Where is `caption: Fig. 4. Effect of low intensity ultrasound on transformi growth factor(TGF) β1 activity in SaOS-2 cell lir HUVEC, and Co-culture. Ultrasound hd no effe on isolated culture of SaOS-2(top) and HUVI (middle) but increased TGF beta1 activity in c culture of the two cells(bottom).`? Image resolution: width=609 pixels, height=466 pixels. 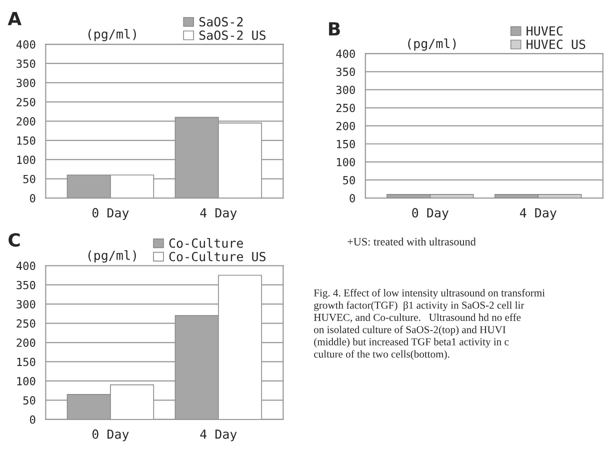 caption: Fig. 4. Effect of low intensity ultrasound on transformi growth factor(TGF) β1 activity in SaOS-2 cell lir HUVEC, and Co-culture. Ultrasound hd no effe on isolated culture of SaOS-2(top) and HUVI (middle) but increased TGF beta1 activity in c culture of the two cells(bottom). is located at coordinates (429, 324).